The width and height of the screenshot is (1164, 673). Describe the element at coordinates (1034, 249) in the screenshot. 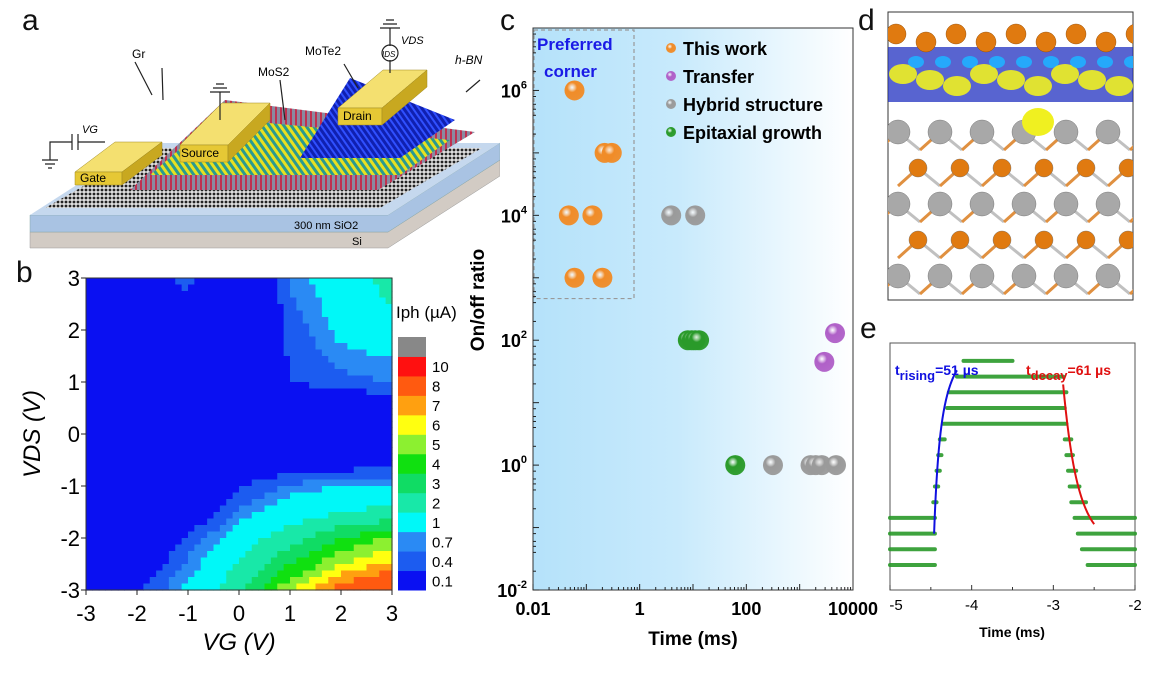

I see `bond` at that location.